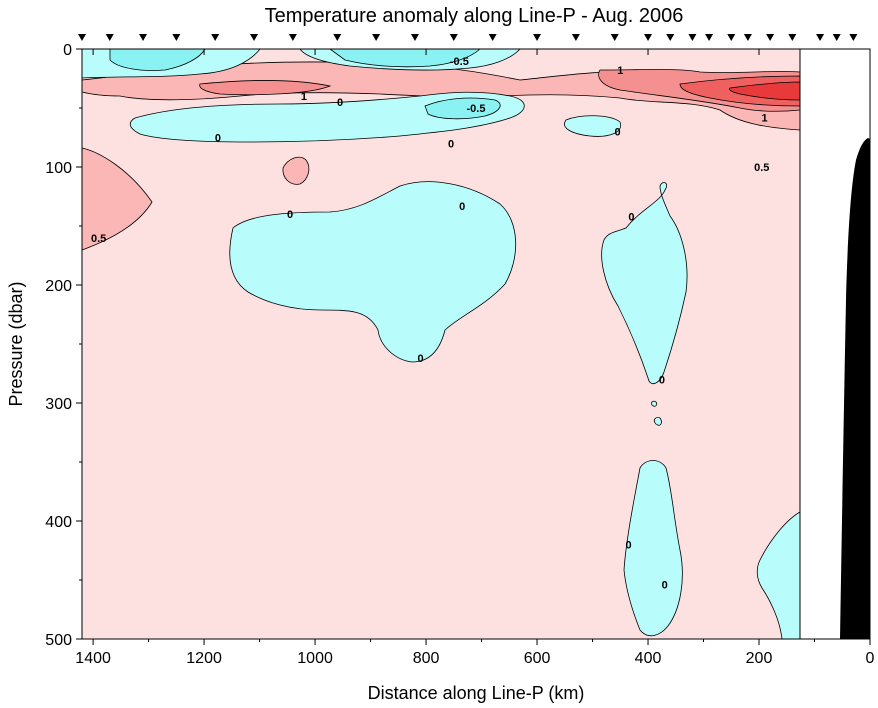 The image size is (878, 708). Describe the element at coordinates (653, 548) in the screenshot. I see `cold-anomaly-deep` at that location.